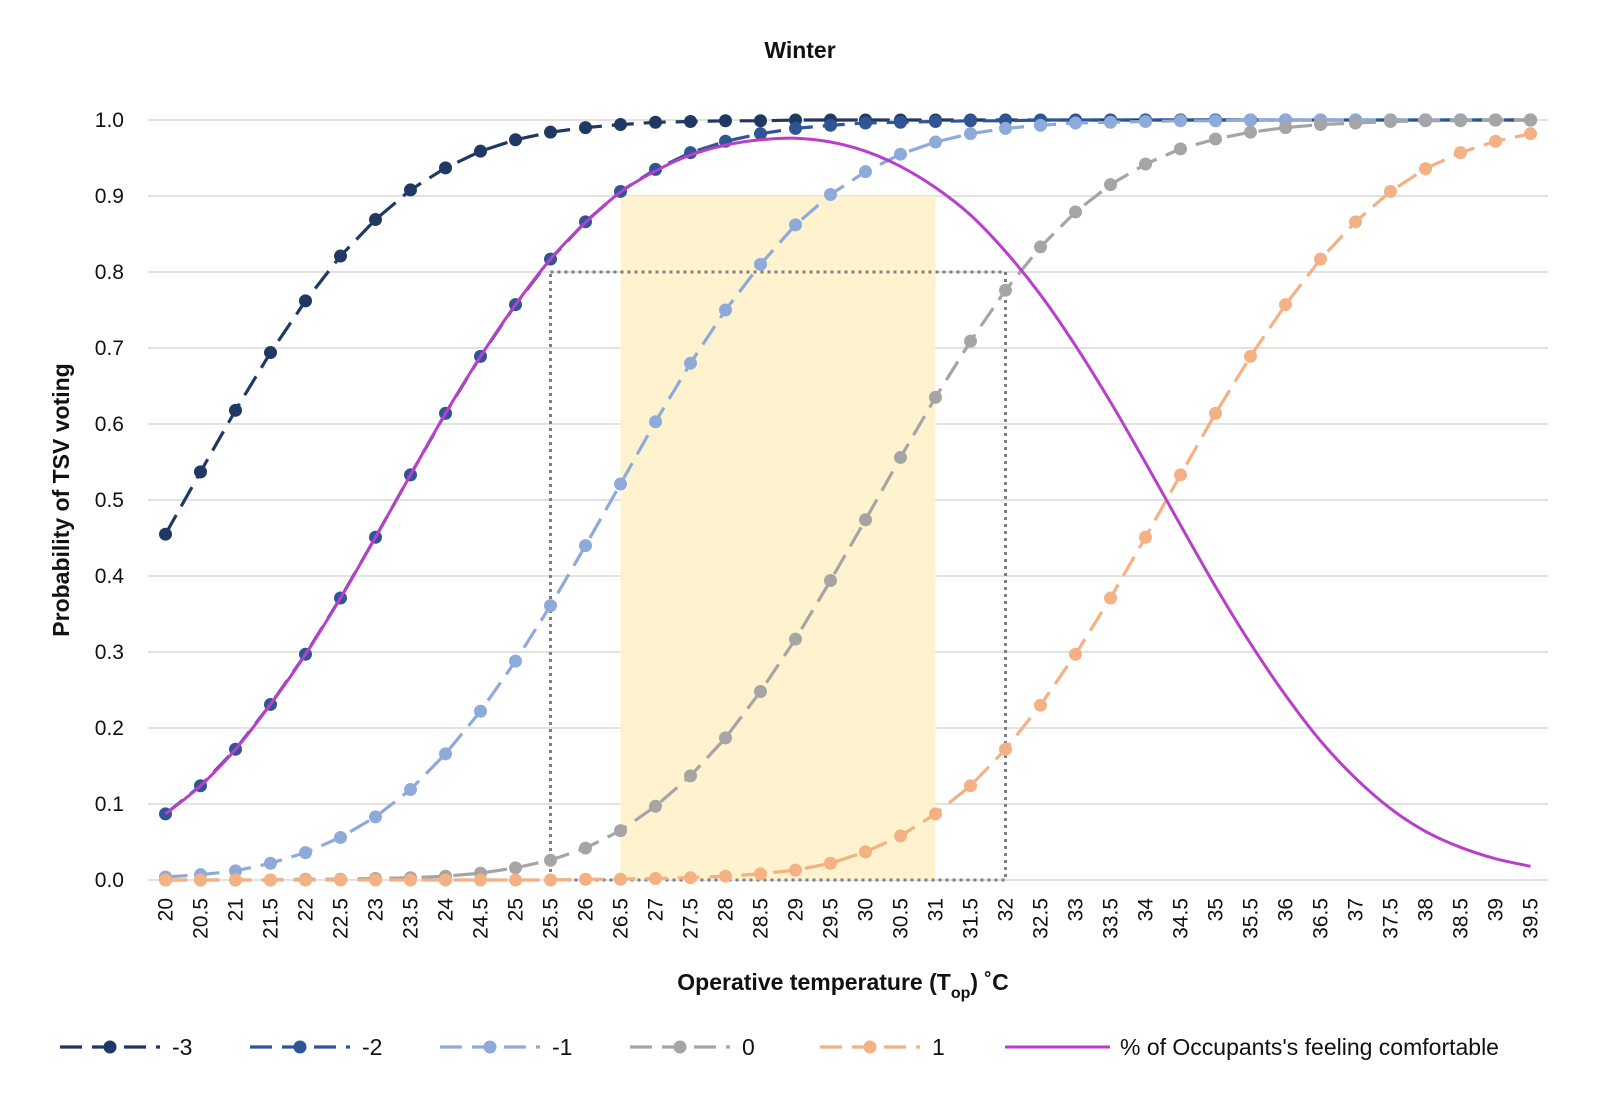  I want to click on x-tick-label: 24, so click(446, 910).